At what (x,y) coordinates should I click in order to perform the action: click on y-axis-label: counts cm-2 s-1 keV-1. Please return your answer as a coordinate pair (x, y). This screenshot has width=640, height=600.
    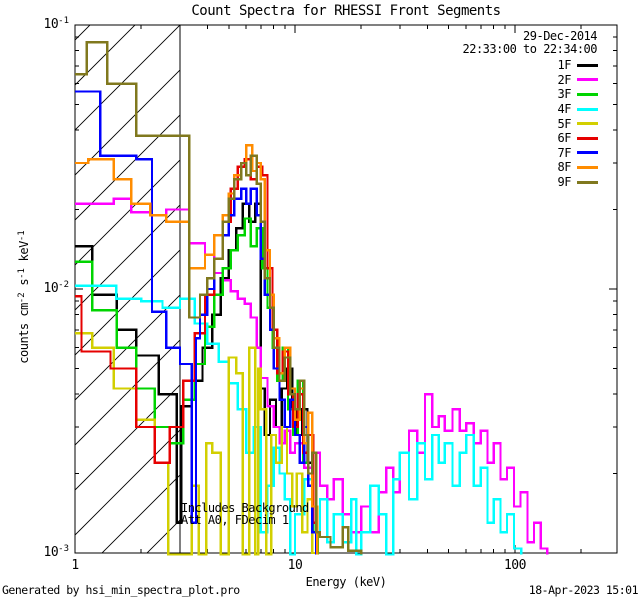
    Looking at the image, I should click on (24, 297).